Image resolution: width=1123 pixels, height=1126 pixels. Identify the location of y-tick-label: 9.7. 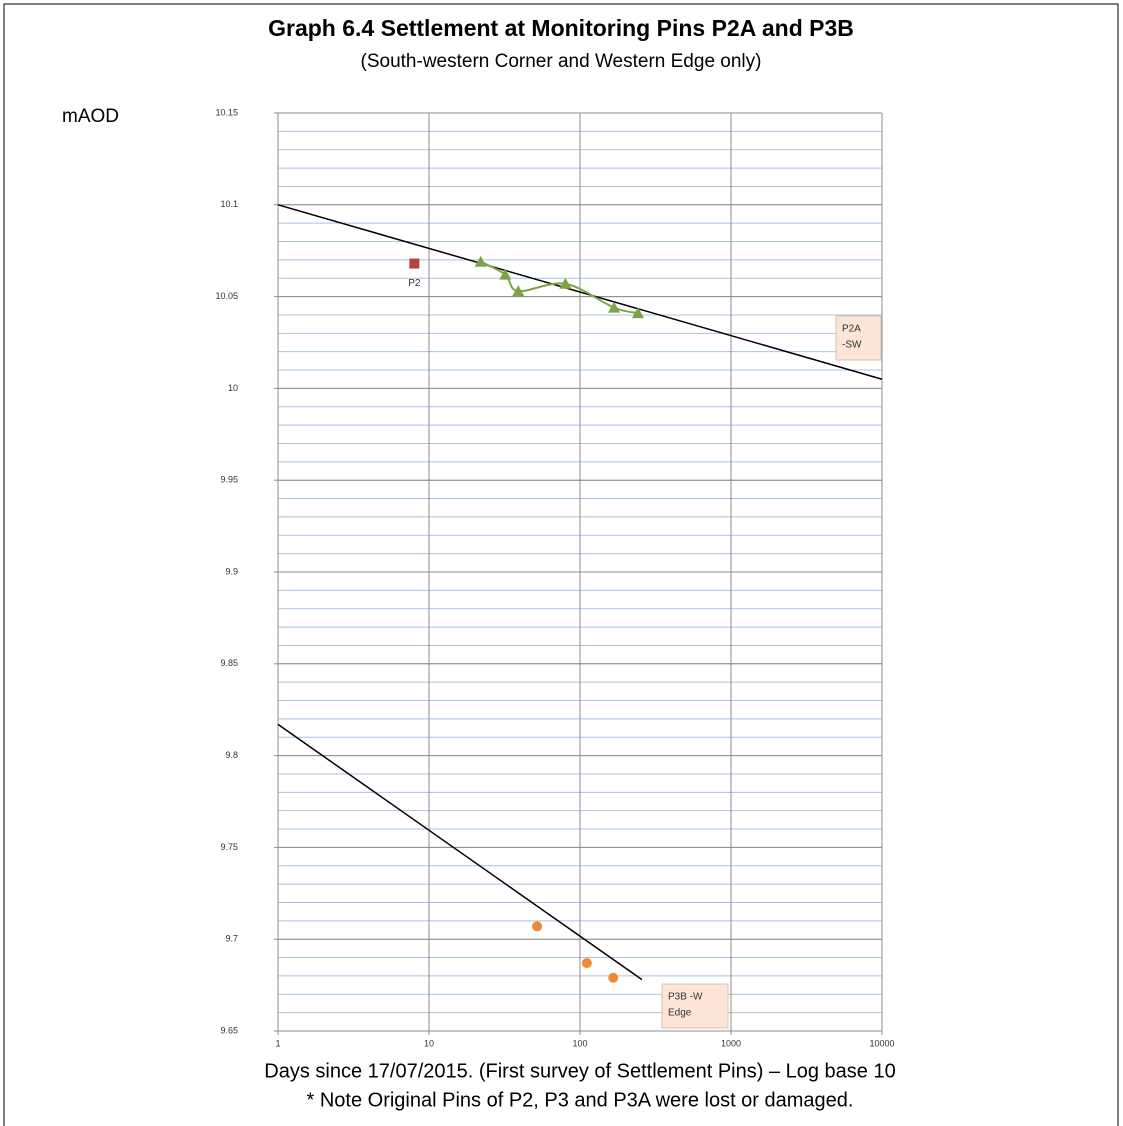
(231, 939).